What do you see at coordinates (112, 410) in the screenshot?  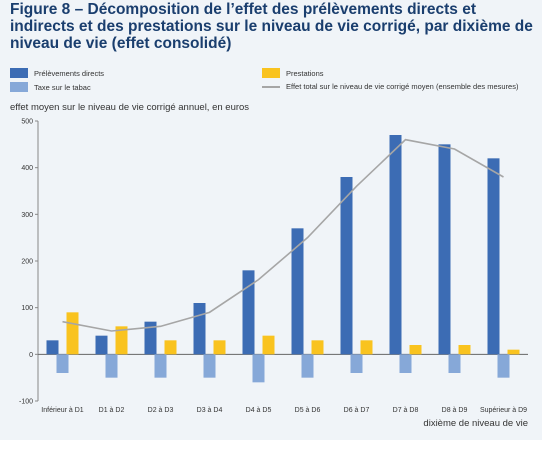 I see `x-tick-label: D1 à D2` at bounding box center [112, 410].